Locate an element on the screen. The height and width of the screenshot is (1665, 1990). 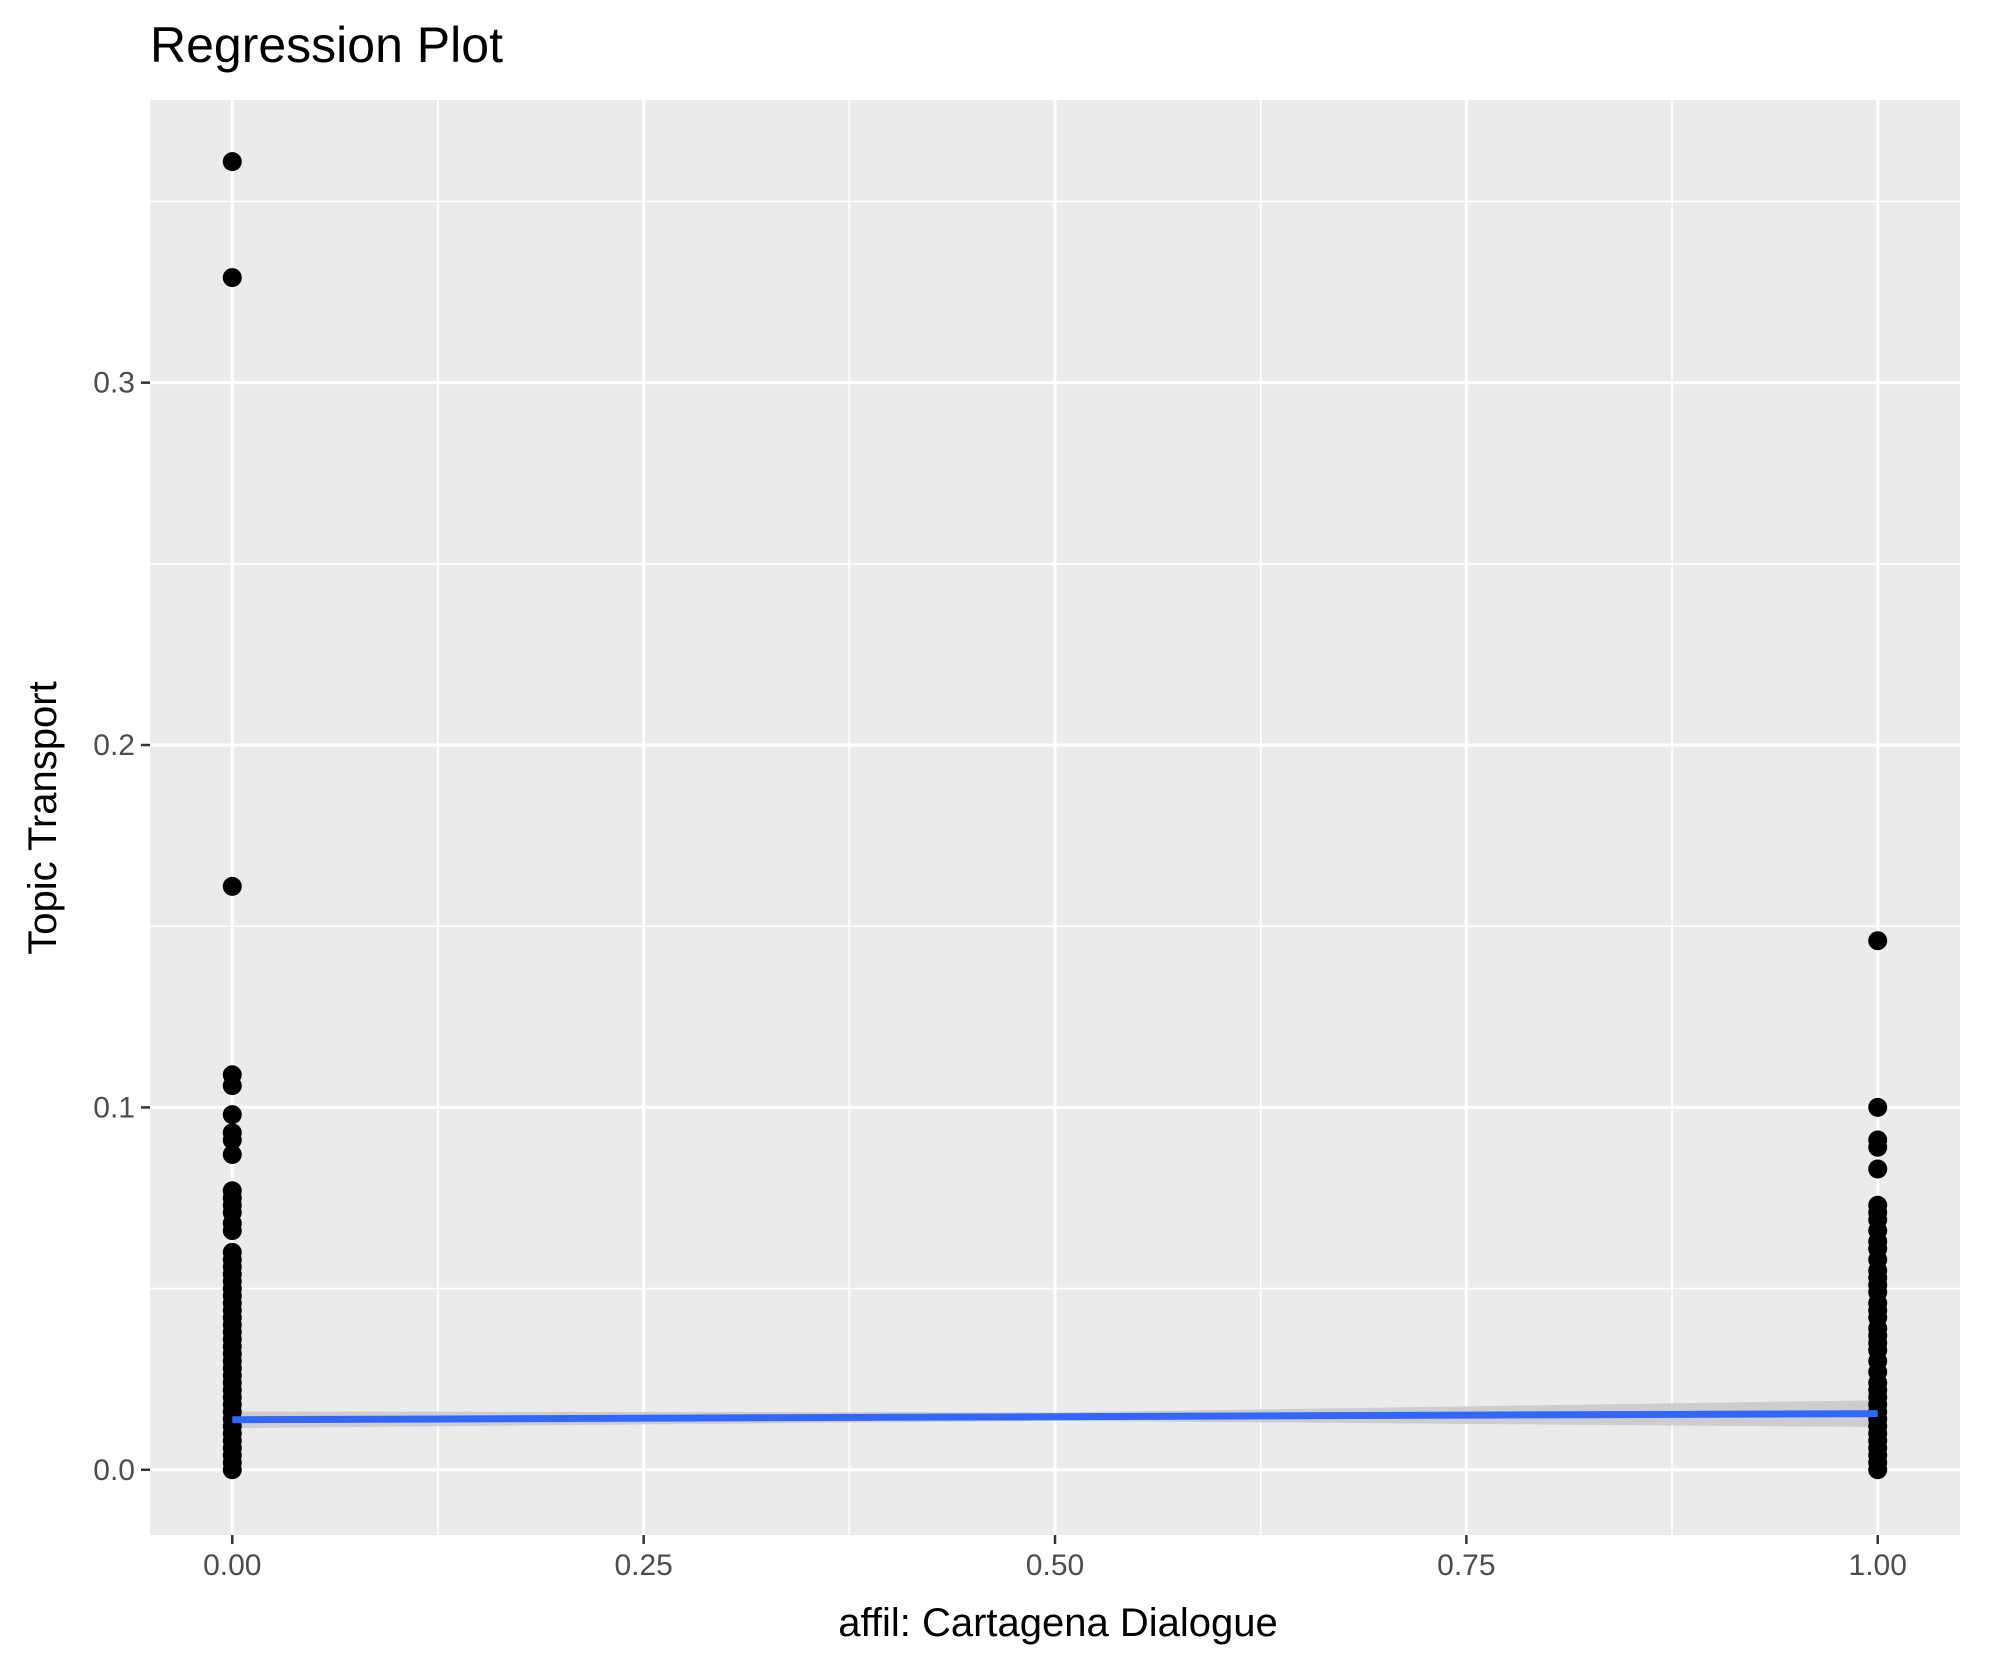
chart-title: Regression Plot is located at coordinates (326, 45).